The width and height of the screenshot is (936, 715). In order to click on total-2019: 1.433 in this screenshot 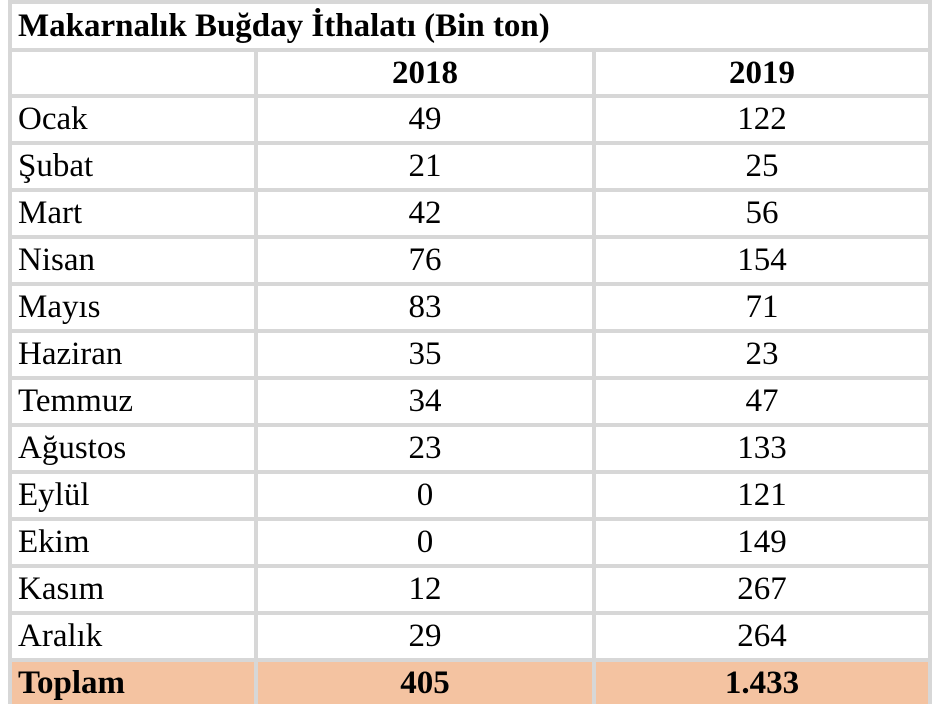, I will do `click(764, 683)`.